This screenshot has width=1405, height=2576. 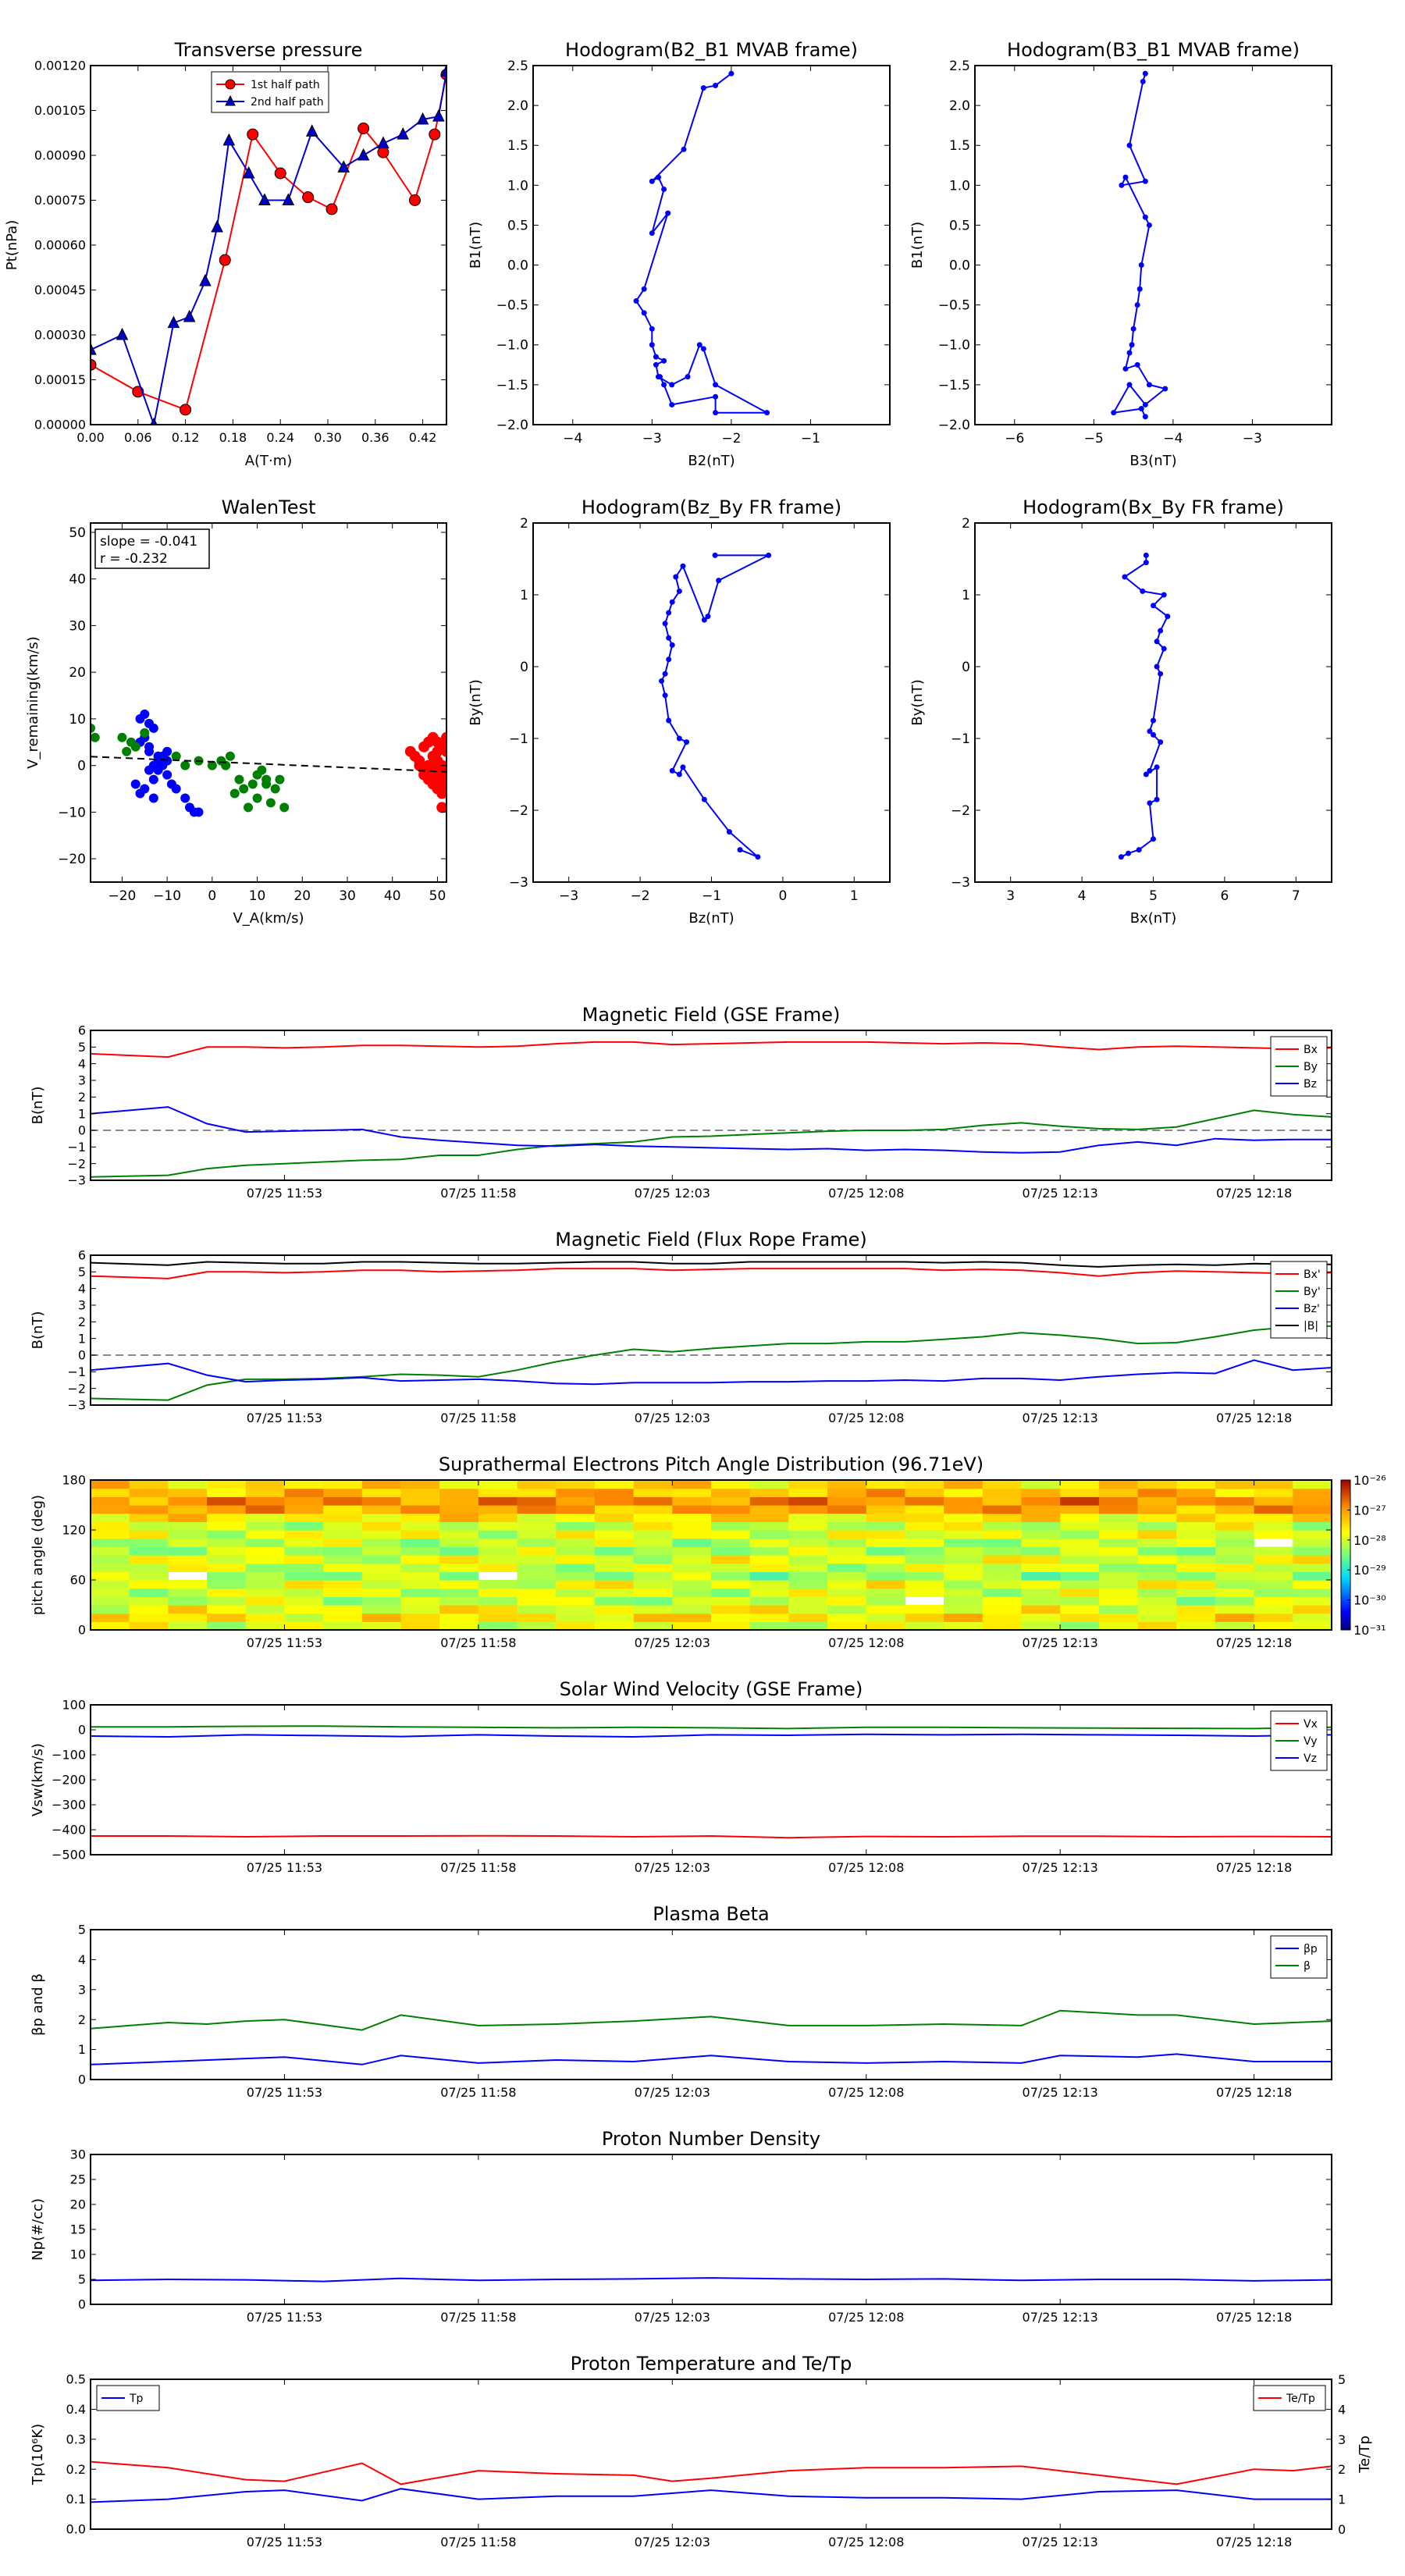 What do you see at coordinates (783, 896) in the screenshot?
I see `x-tick-label: 0` at bounding box center [783, 896].